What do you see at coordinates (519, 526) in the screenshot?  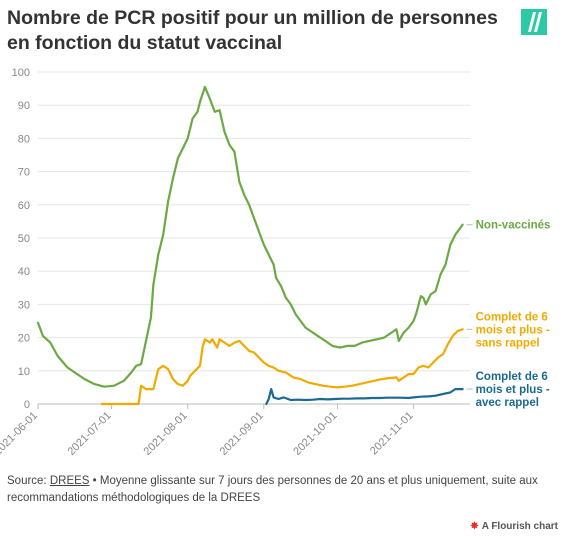 I see `flourish-credit-text: A Flourish chart` at bounding box center [519, 526].